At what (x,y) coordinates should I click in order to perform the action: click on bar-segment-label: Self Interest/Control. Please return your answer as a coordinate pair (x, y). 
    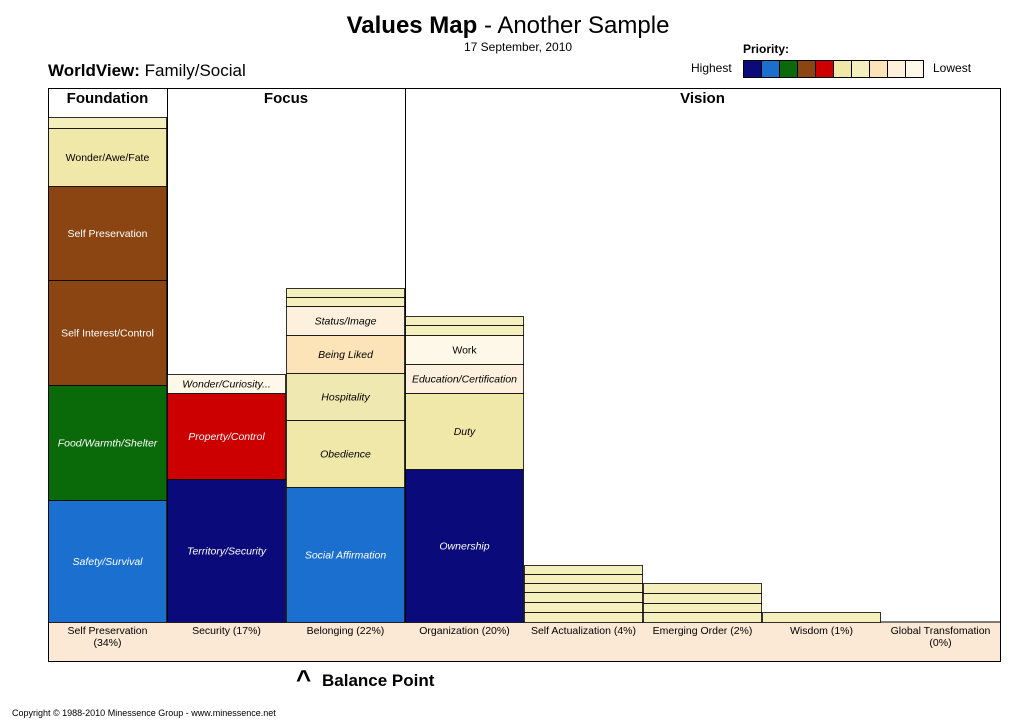
    Looking at the image, I should click on (107, 334).